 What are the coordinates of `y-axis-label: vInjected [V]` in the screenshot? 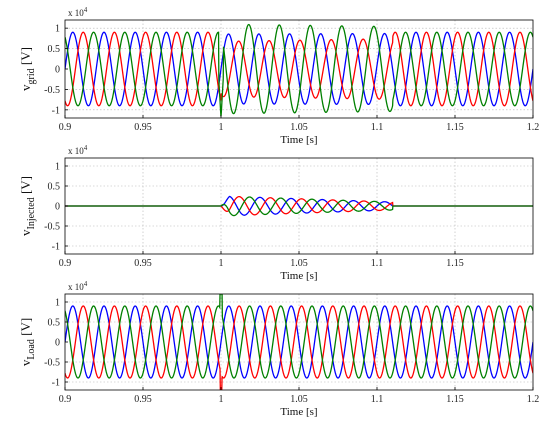 It's located at (27, 206).